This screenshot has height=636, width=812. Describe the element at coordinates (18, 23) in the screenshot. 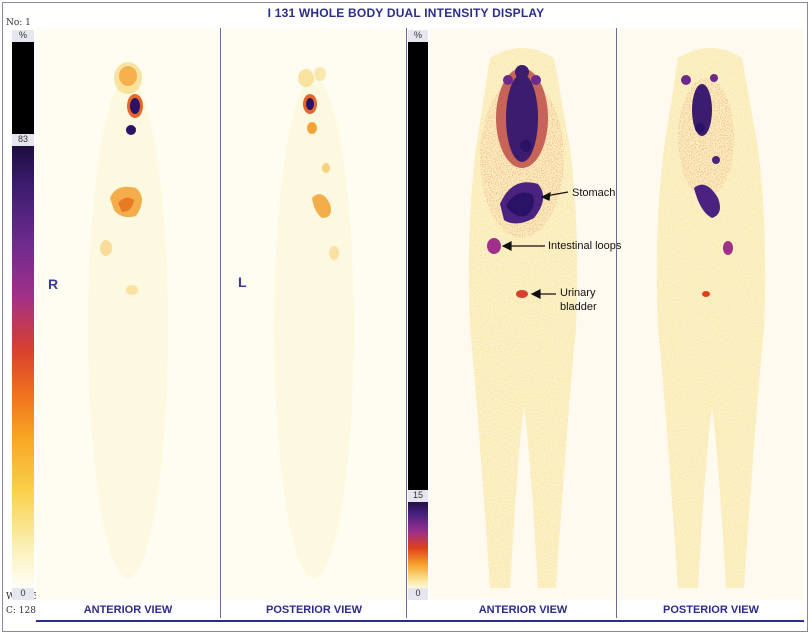

I see `series-number: No: 1` at that location.